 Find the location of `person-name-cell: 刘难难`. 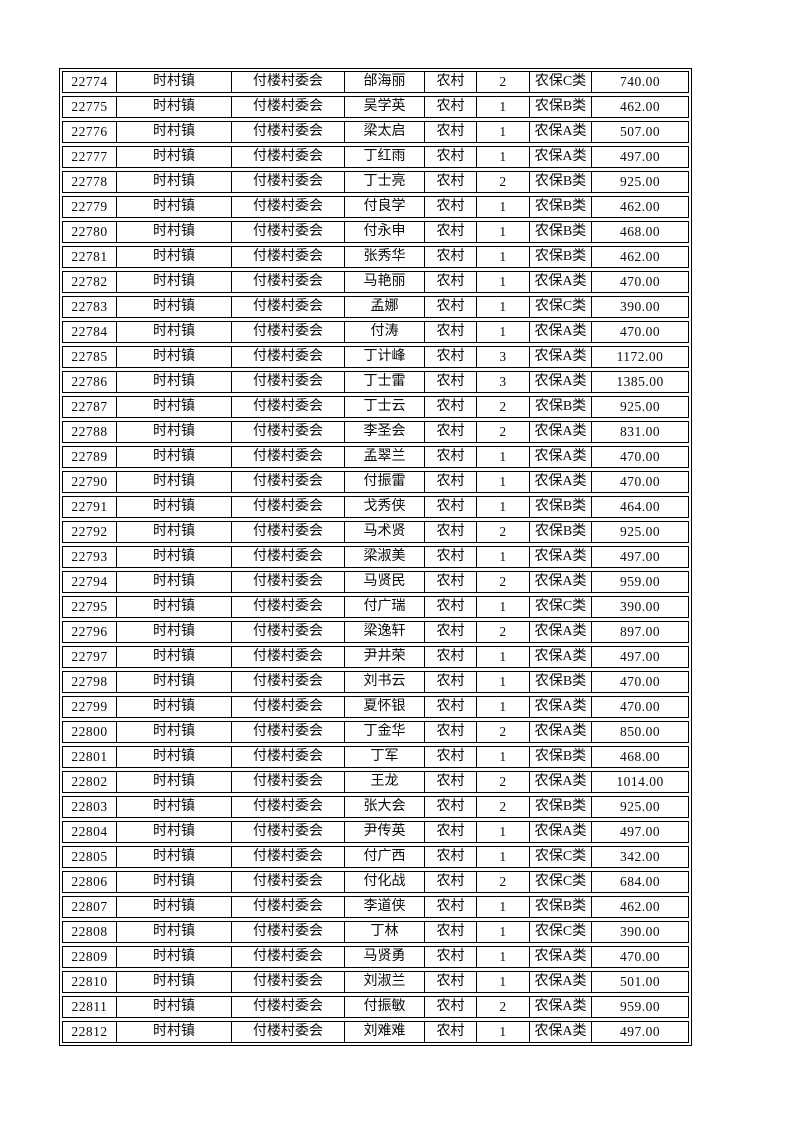

person-name-cell: 刘难难 is located at coordinates (385, 1032).